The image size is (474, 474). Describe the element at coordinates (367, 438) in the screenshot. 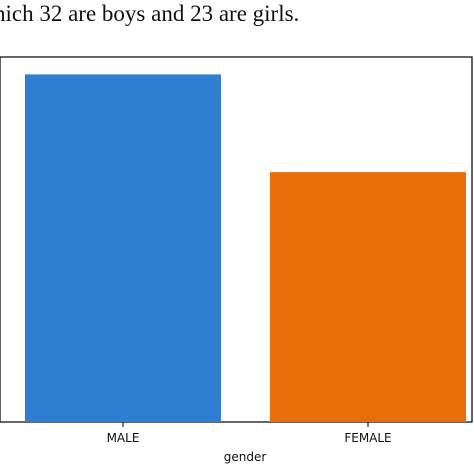

I see `x-tick-label-female: FEMALE` at that location.